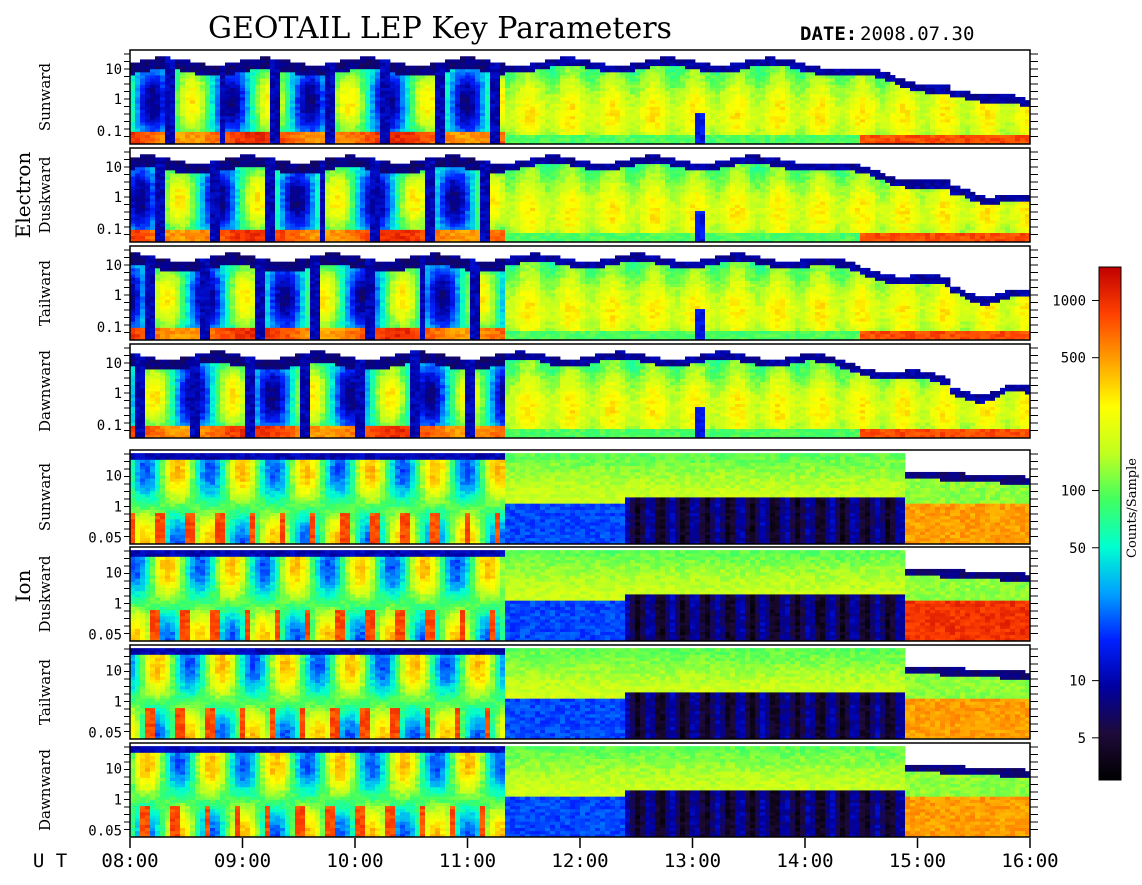  What do you see at coordinates (1077, 549) in the screenshot?
I see `colorbar-tick-label: 50` at bounding box center [1077, 549].